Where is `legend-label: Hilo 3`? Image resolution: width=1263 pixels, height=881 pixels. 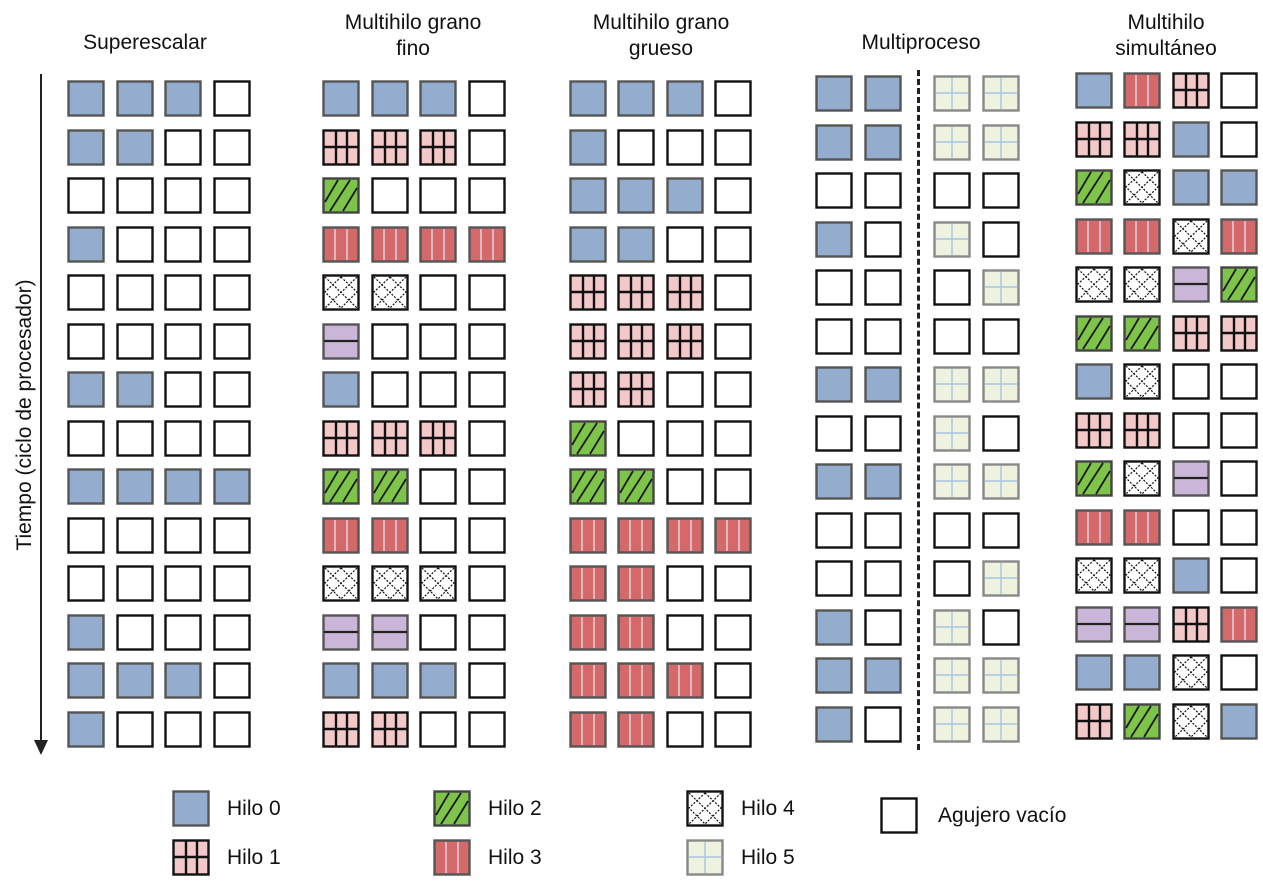 legend-label: Hilo 3 is located at coordinates (515, 857).